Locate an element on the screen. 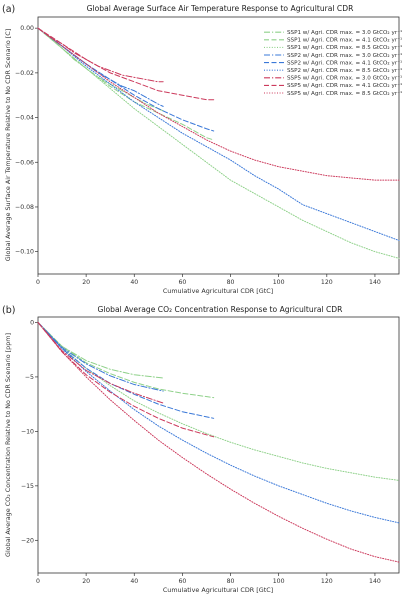 The image size is (405, 600). y-tick-label: −15 is located at coordinates (27, 486).